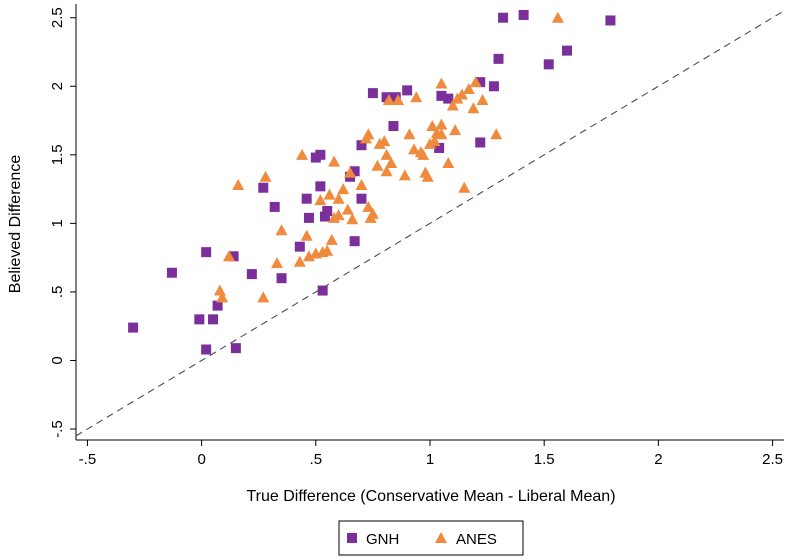  Describe the element at coordinates (57, 223) in the screenshot. I see `y-tick-label: 1` at that location.